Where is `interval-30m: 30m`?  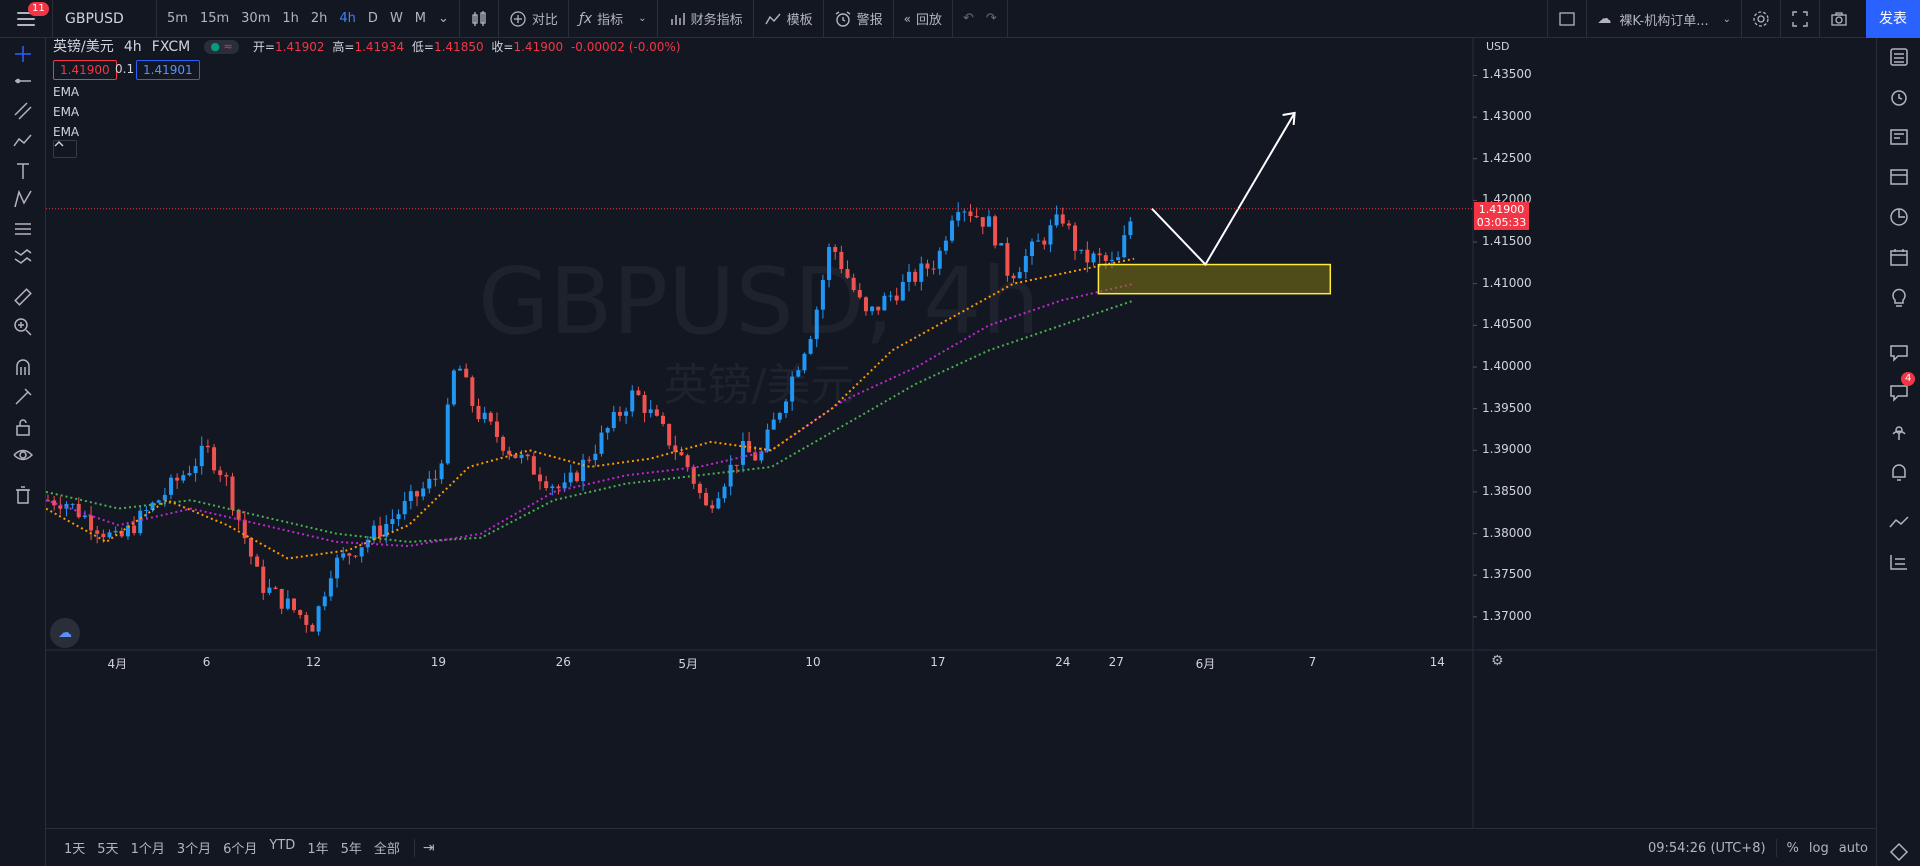 interval-30m: 30m is located at coordinates (256, 18).